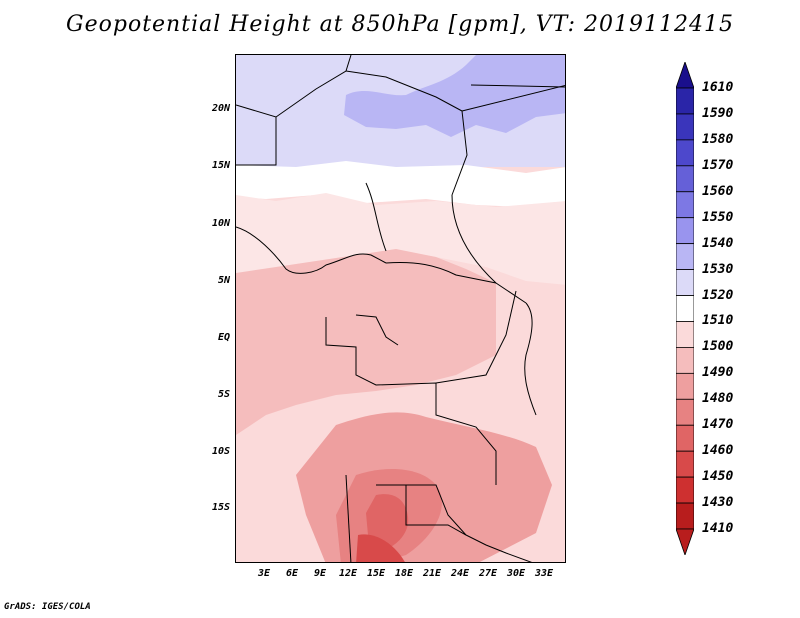  I want to click on lon-label-9e: 9E, so click(320, 573).